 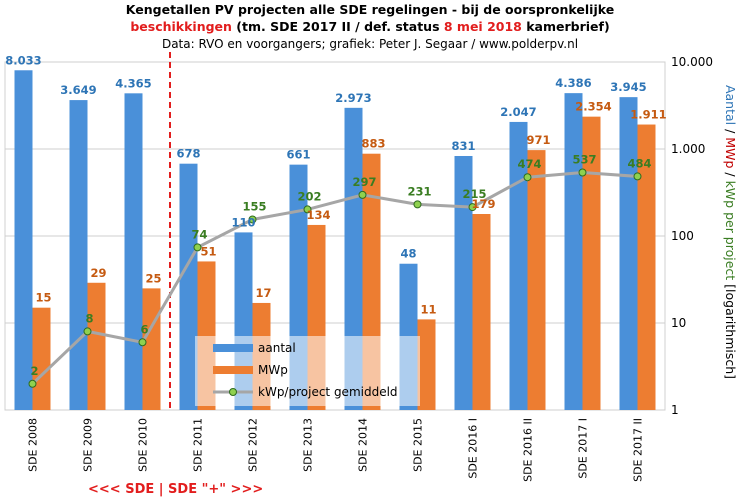 I want to click on legend-swatch-marker, so click(x=233, y=392).